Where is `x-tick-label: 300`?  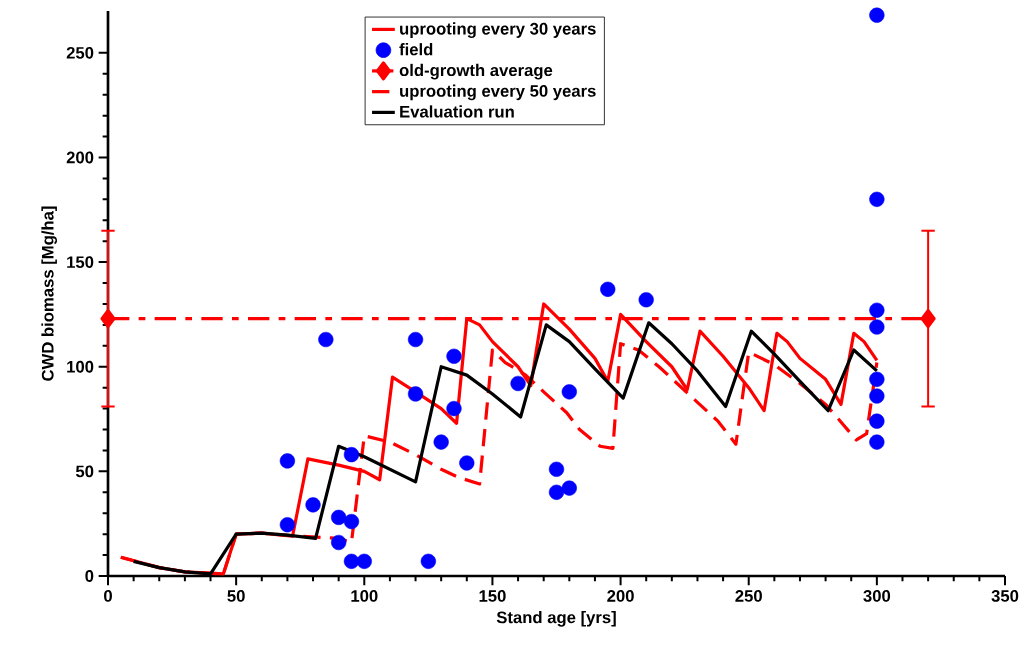 x-tick-label: 300 is located at coordinates (877, 596).